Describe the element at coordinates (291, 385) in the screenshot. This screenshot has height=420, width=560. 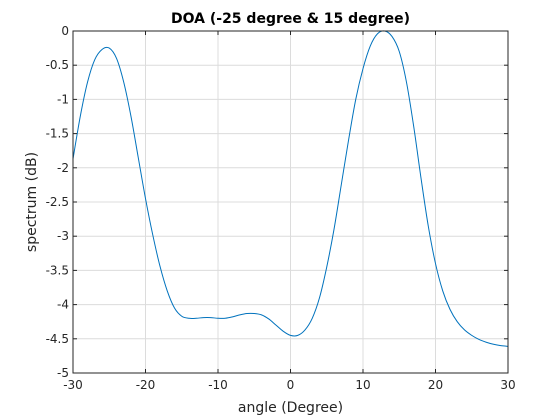
I see `x-tick-label: 0` at that location.